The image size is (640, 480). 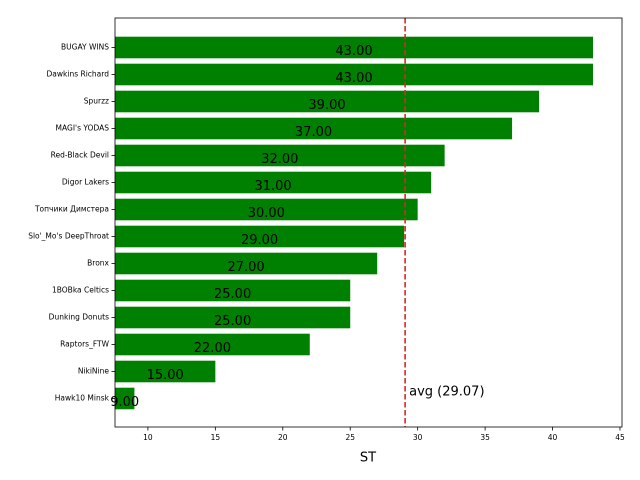 I want to click on y-tick-label: Raptors_FTW, so click(x=84, y=344).